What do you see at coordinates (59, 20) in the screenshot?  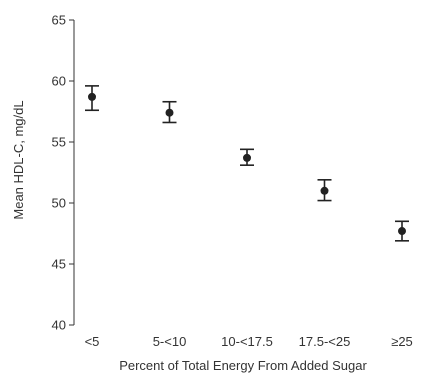 I see `y-tick-label: 65` at bounding box center [59, 20].